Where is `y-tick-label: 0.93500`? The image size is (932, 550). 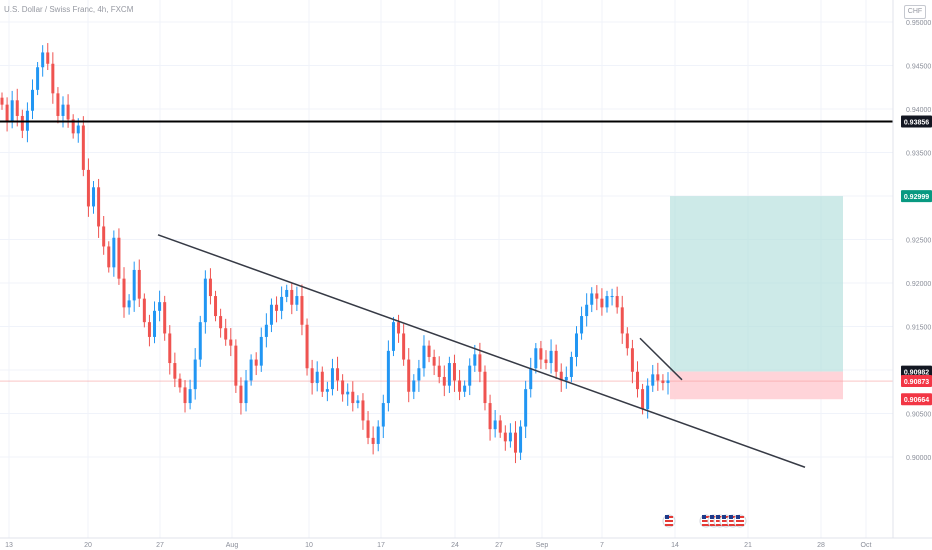 y-tick-label: 0.93500 is located at coordinates (918, 154).